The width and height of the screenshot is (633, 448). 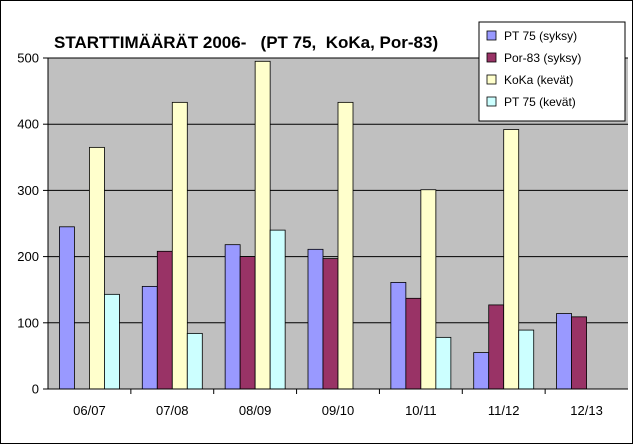 I want to click on legend-box, so click(x=552, y=71).